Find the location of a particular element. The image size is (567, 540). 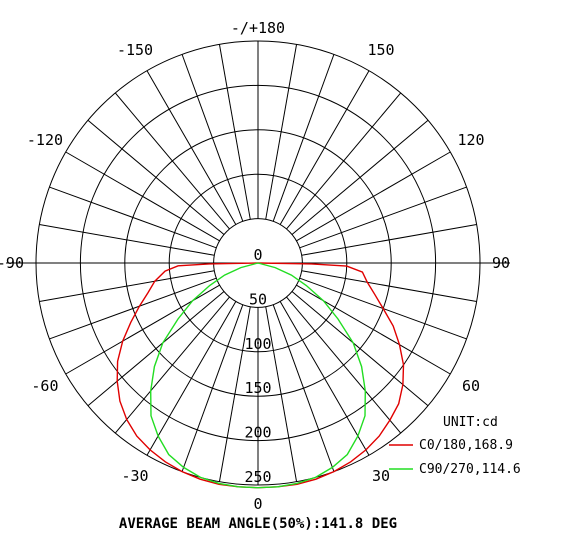

unit-label: UNIT:cd is located at coordinates (470, 422).